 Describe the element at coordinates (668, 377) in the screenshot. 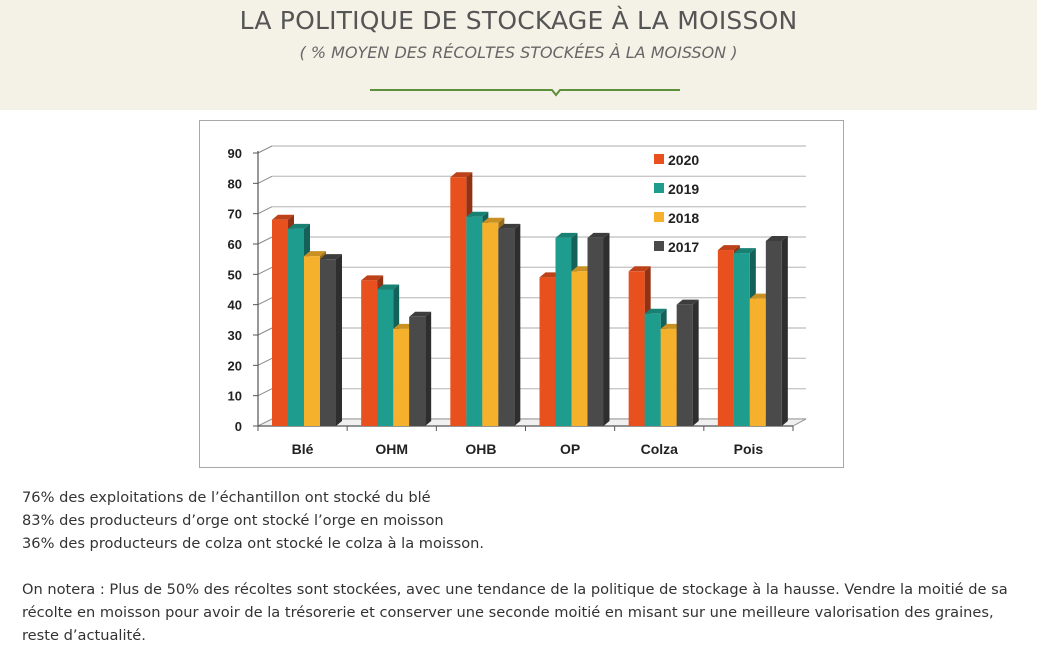

I see `bar-2018-Colza` at that location.